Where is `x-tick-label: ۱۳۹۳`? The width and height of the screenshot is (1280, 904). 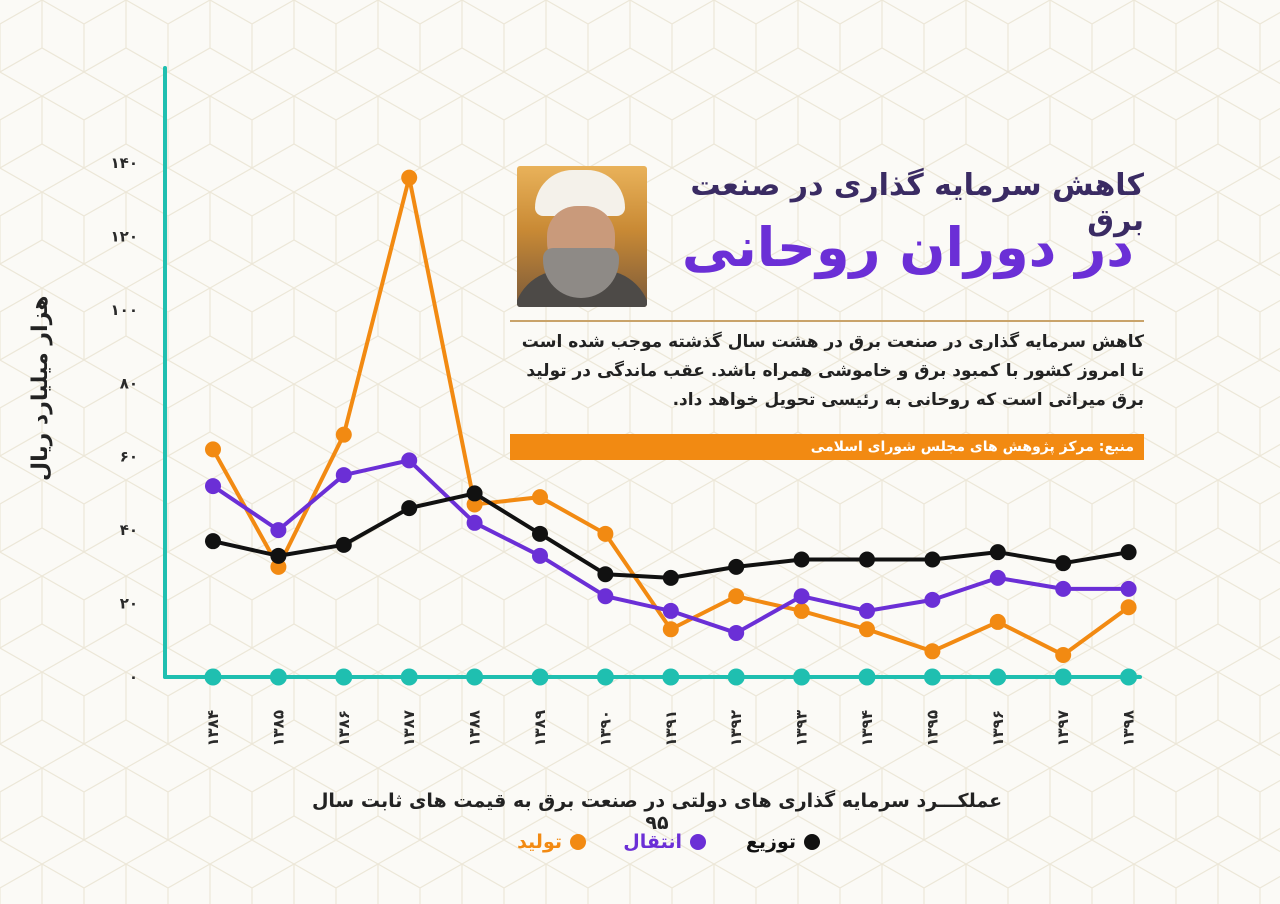 x-tick-label: ۱۳۹۳ is located at coordinates (802, 728).